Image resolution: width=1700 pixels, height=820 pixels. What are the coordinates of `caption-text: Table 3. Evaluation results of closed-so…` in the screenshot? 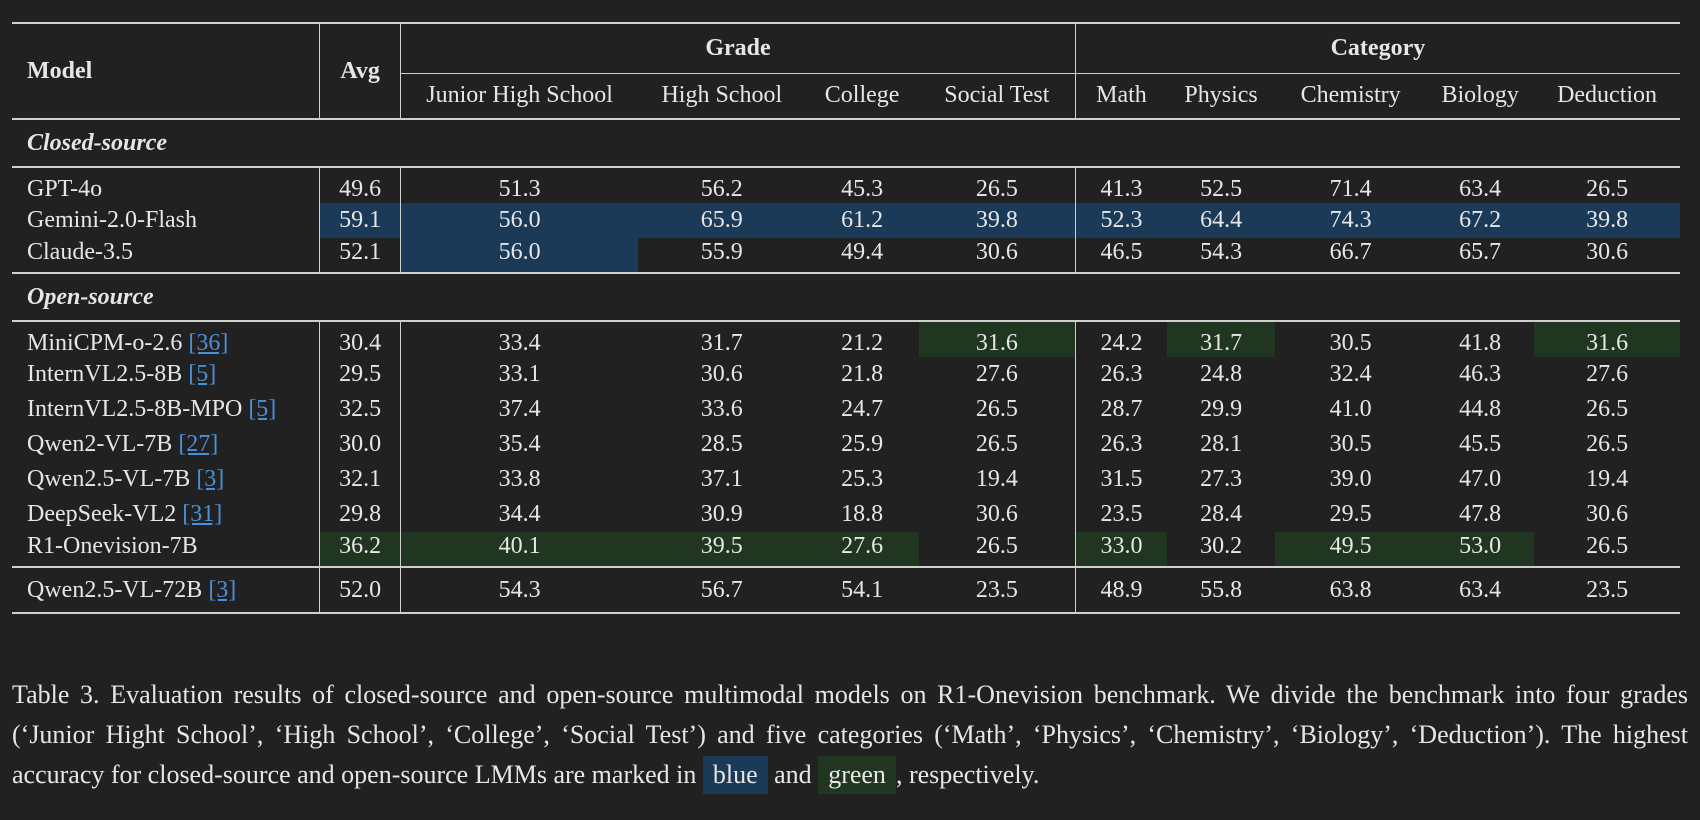 It's located at (850, 734).